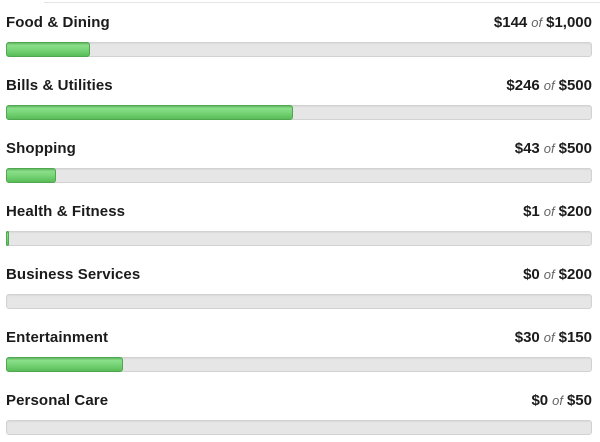  I want to click on category-label: Personal Care, so click(57, 400).